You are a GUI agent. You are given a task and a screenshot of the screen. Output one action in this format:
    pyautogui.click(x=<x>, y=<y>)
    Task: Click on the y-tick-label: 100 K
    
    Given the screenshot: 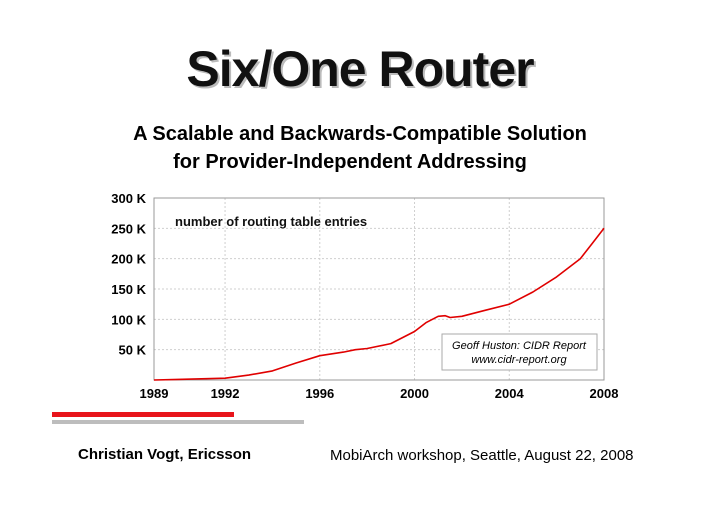 What is the action you would take?
    pyautogui.click(x=128, y=319)
    